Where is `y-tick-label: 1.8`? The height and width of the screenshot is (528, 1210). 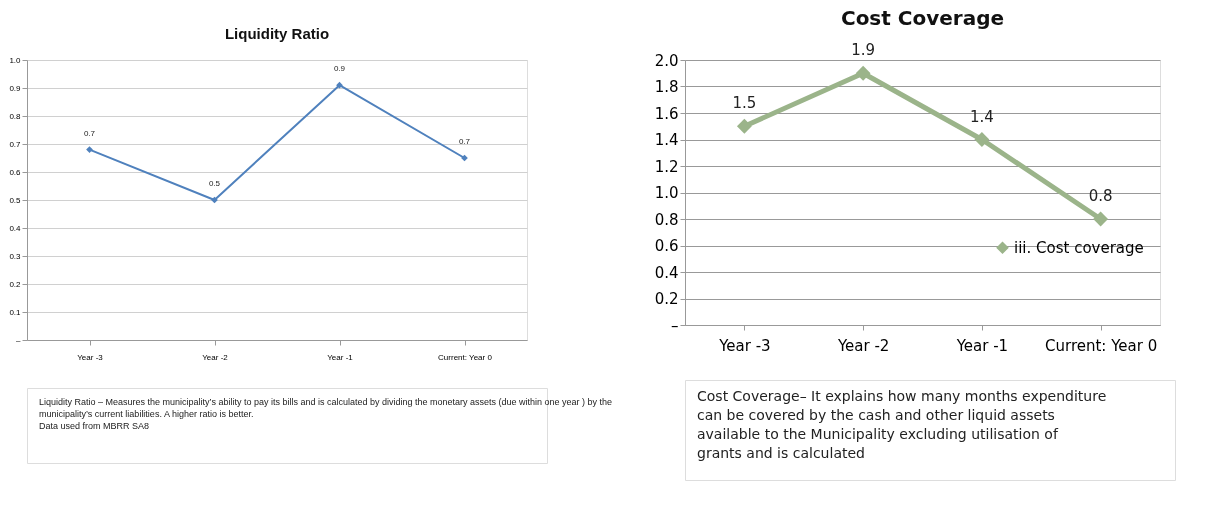 y-tick-label: 1.8 is located at coordinates (666, 87).